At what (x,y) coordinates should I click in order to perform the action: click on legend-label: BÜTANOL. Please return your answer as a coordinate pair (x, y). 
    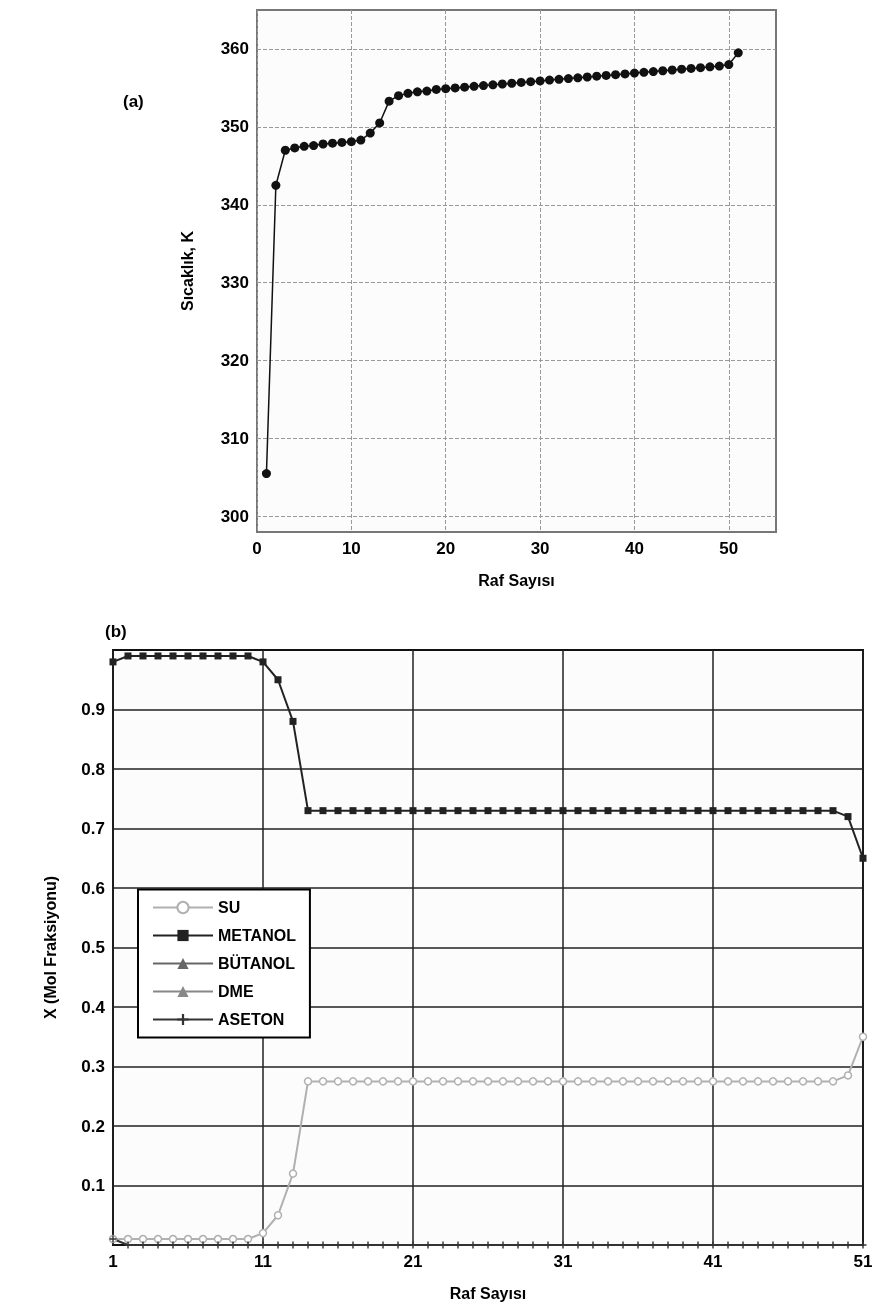
    Looking at the image, I should click on (257, 963).